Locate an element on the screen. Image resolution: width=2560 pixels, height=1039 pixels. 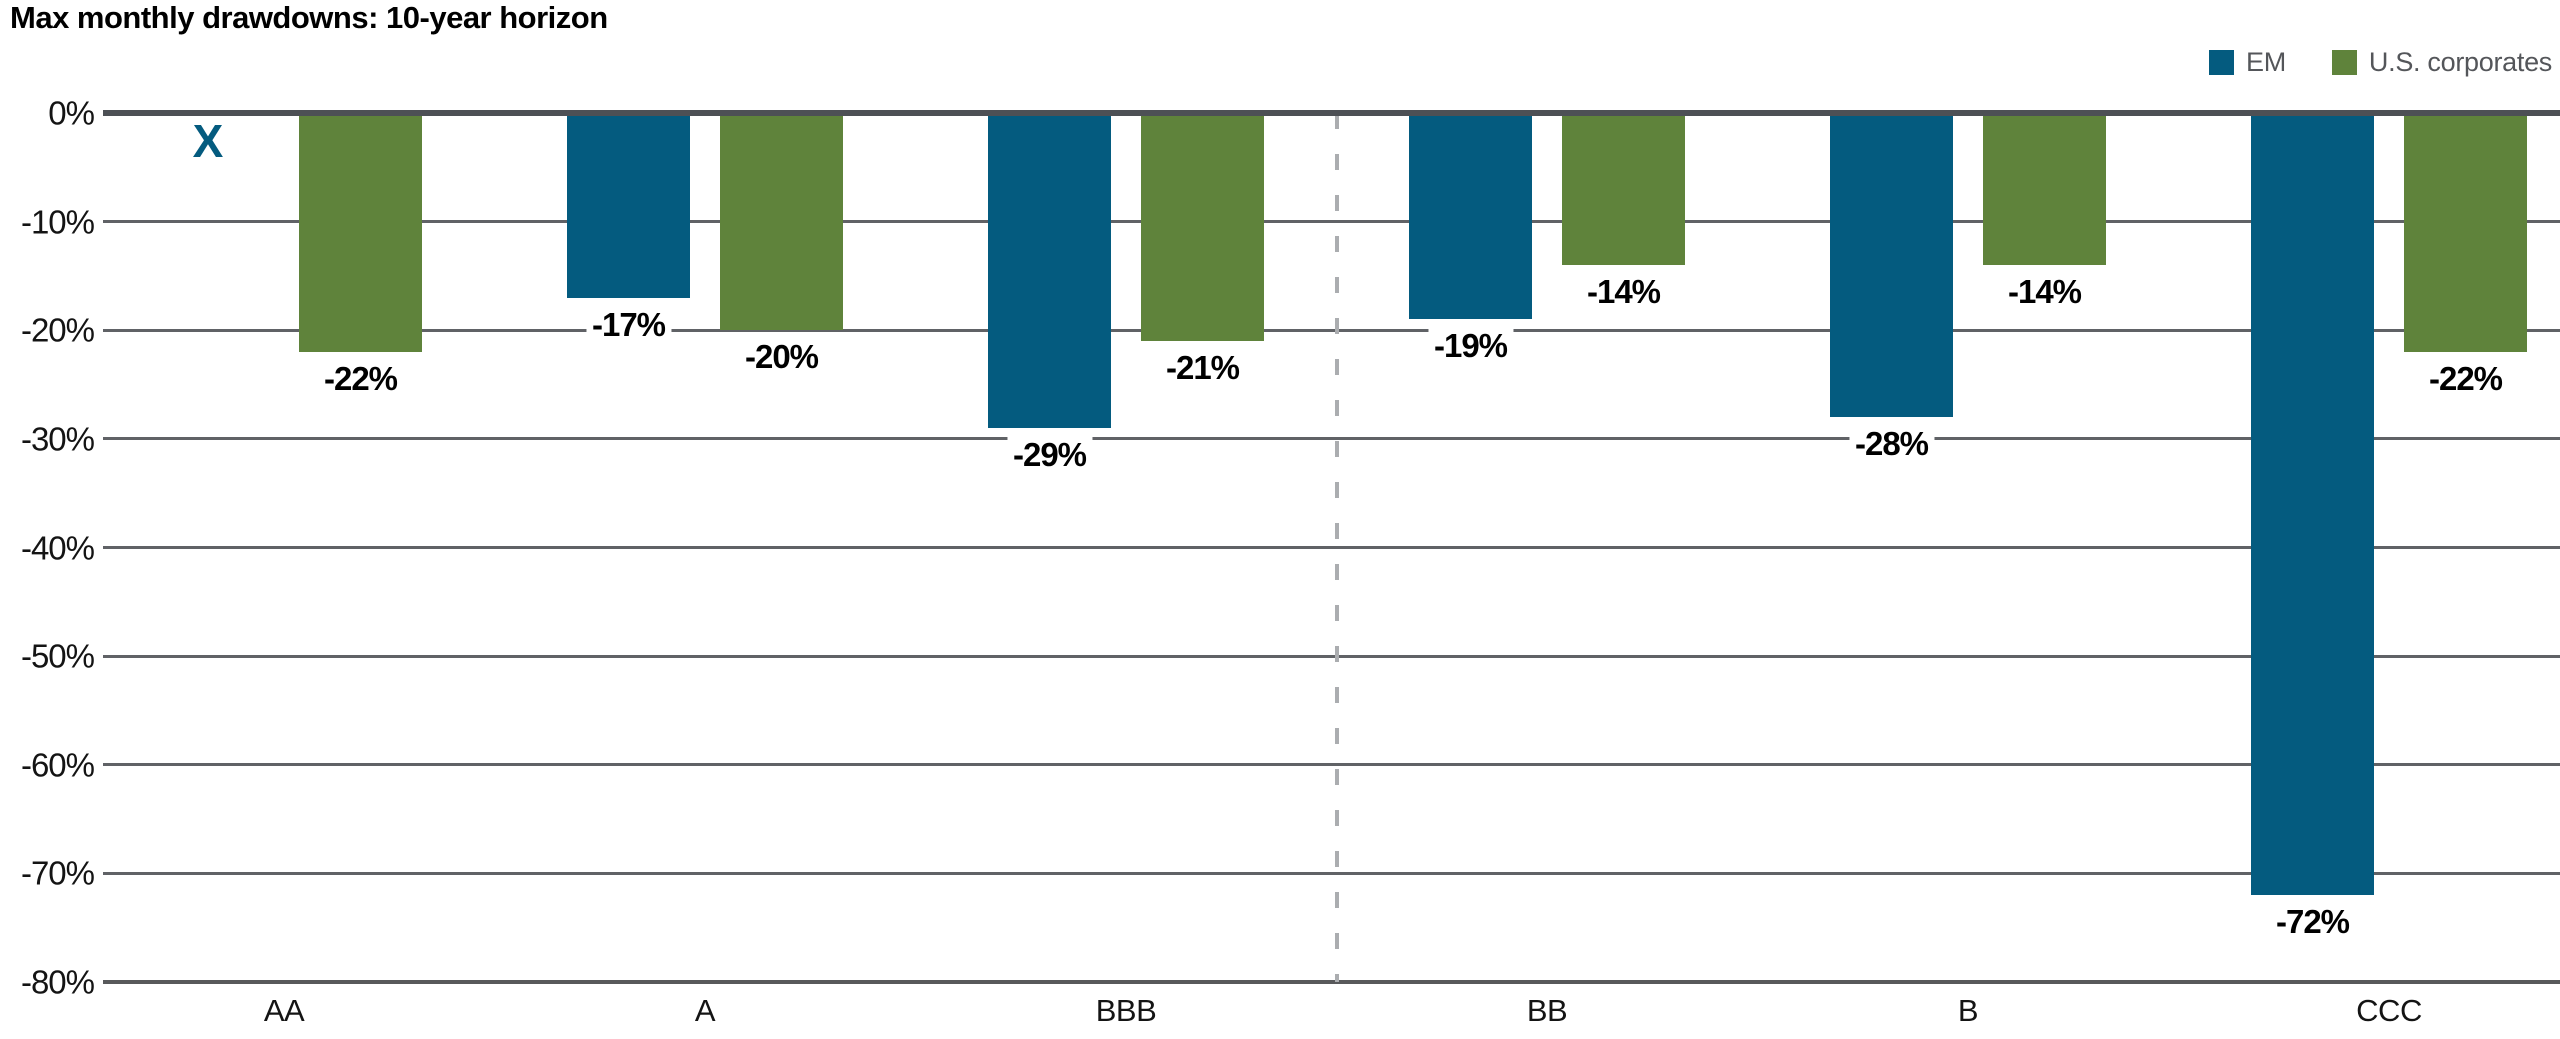
gridline--60% is located at coordinates (1331, 764).